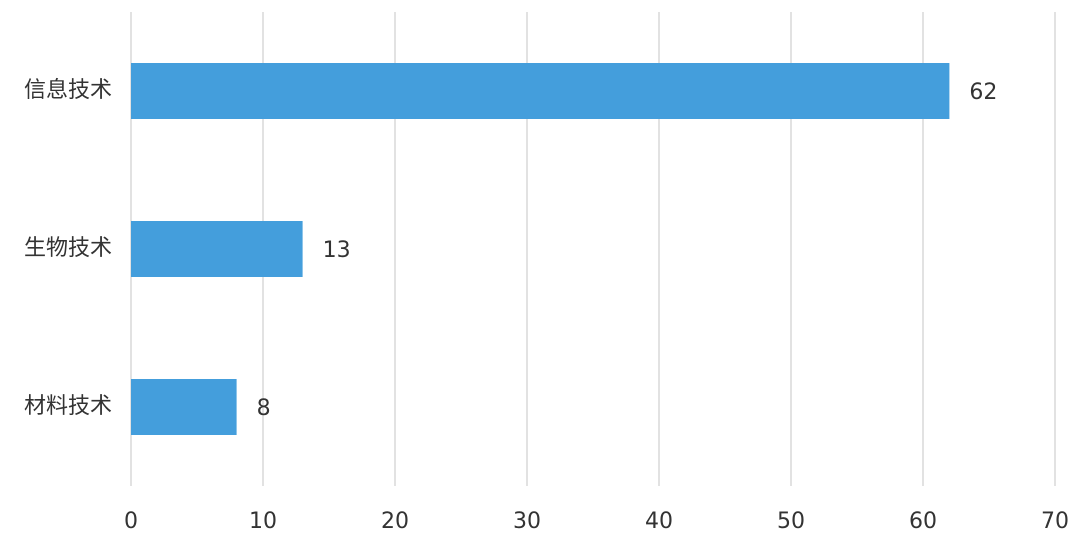 This screenshot has width=1080, height=540. What do you see at coordinates (337, 250) in the screenshot?
I see `value-label: 13` at bounding box center [337, 250].